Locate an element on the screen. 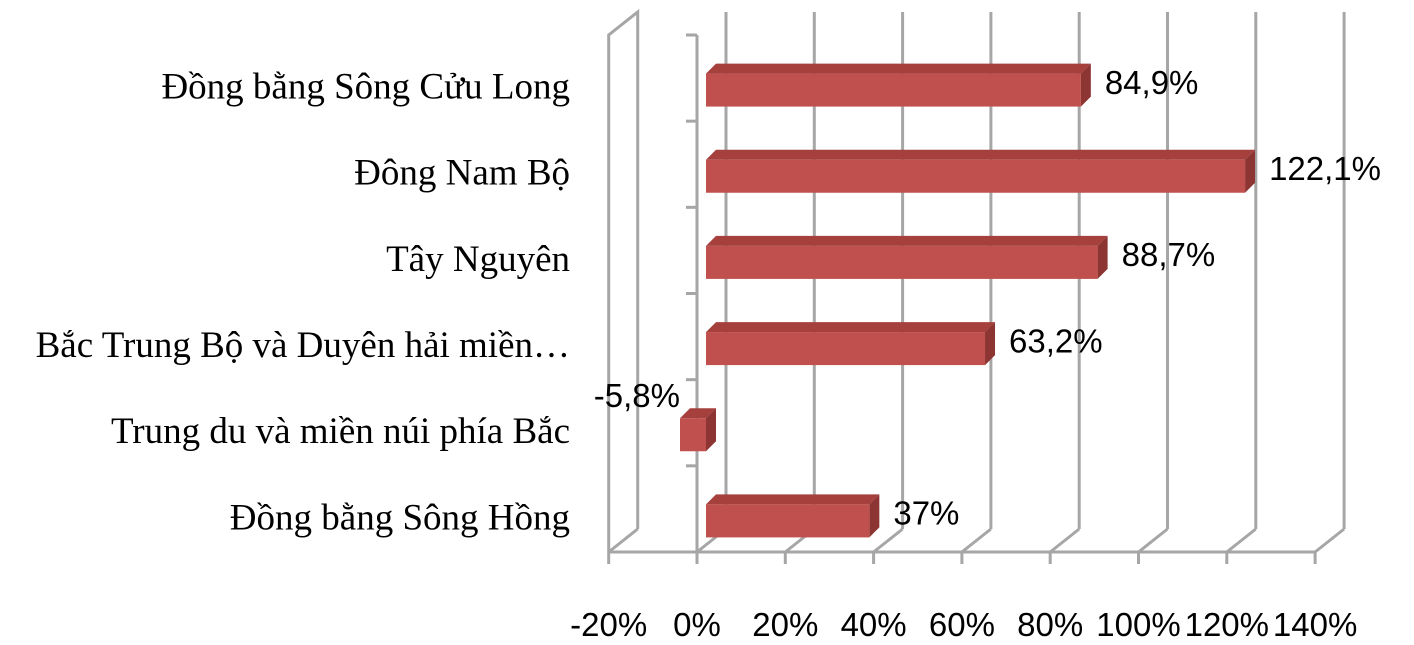 The height and width of the screenshot is (645, 1414). data-label: 84,9% is located at coordinates (1152, 82).